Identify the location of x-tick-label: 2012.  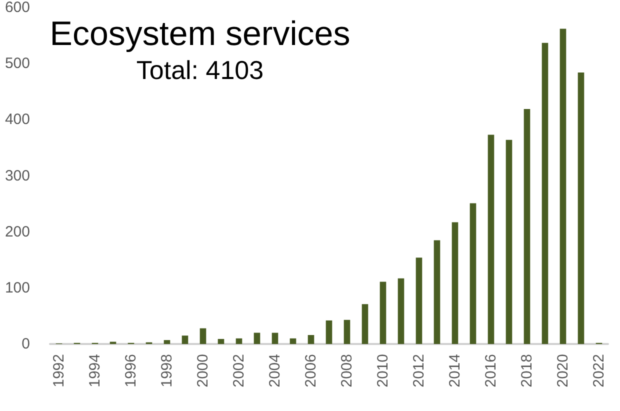
(419, 371).